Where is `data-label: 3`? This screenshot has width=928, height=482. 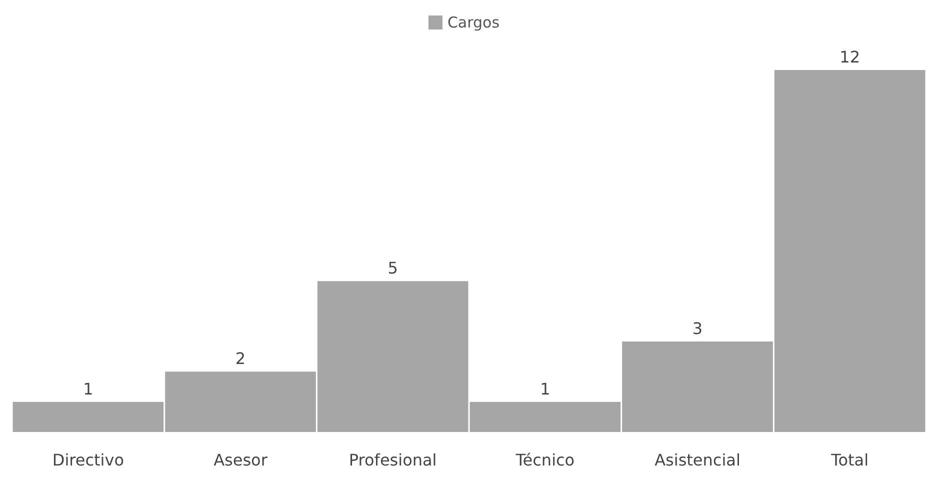 data-label: 3 is located at coordinates (697, 328).